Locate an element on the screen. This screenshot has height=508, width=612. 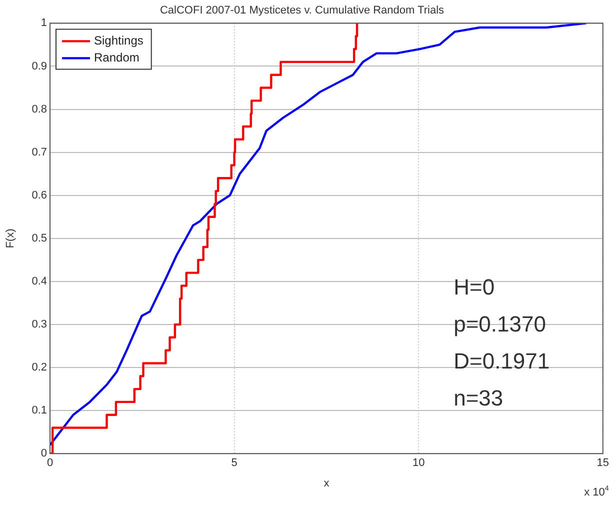
x-axis-title: x is located at coordinates (327, 483).